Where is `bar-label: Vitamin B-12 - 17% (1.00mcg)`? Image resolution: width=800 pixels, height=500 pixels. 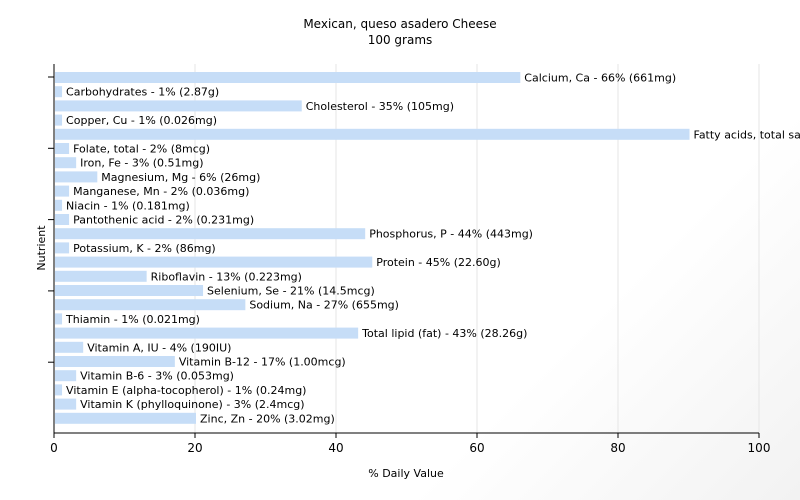
bar-label: Vitamin B-12 - 17% (1.00mcg) is located at coordinates (262, 362).